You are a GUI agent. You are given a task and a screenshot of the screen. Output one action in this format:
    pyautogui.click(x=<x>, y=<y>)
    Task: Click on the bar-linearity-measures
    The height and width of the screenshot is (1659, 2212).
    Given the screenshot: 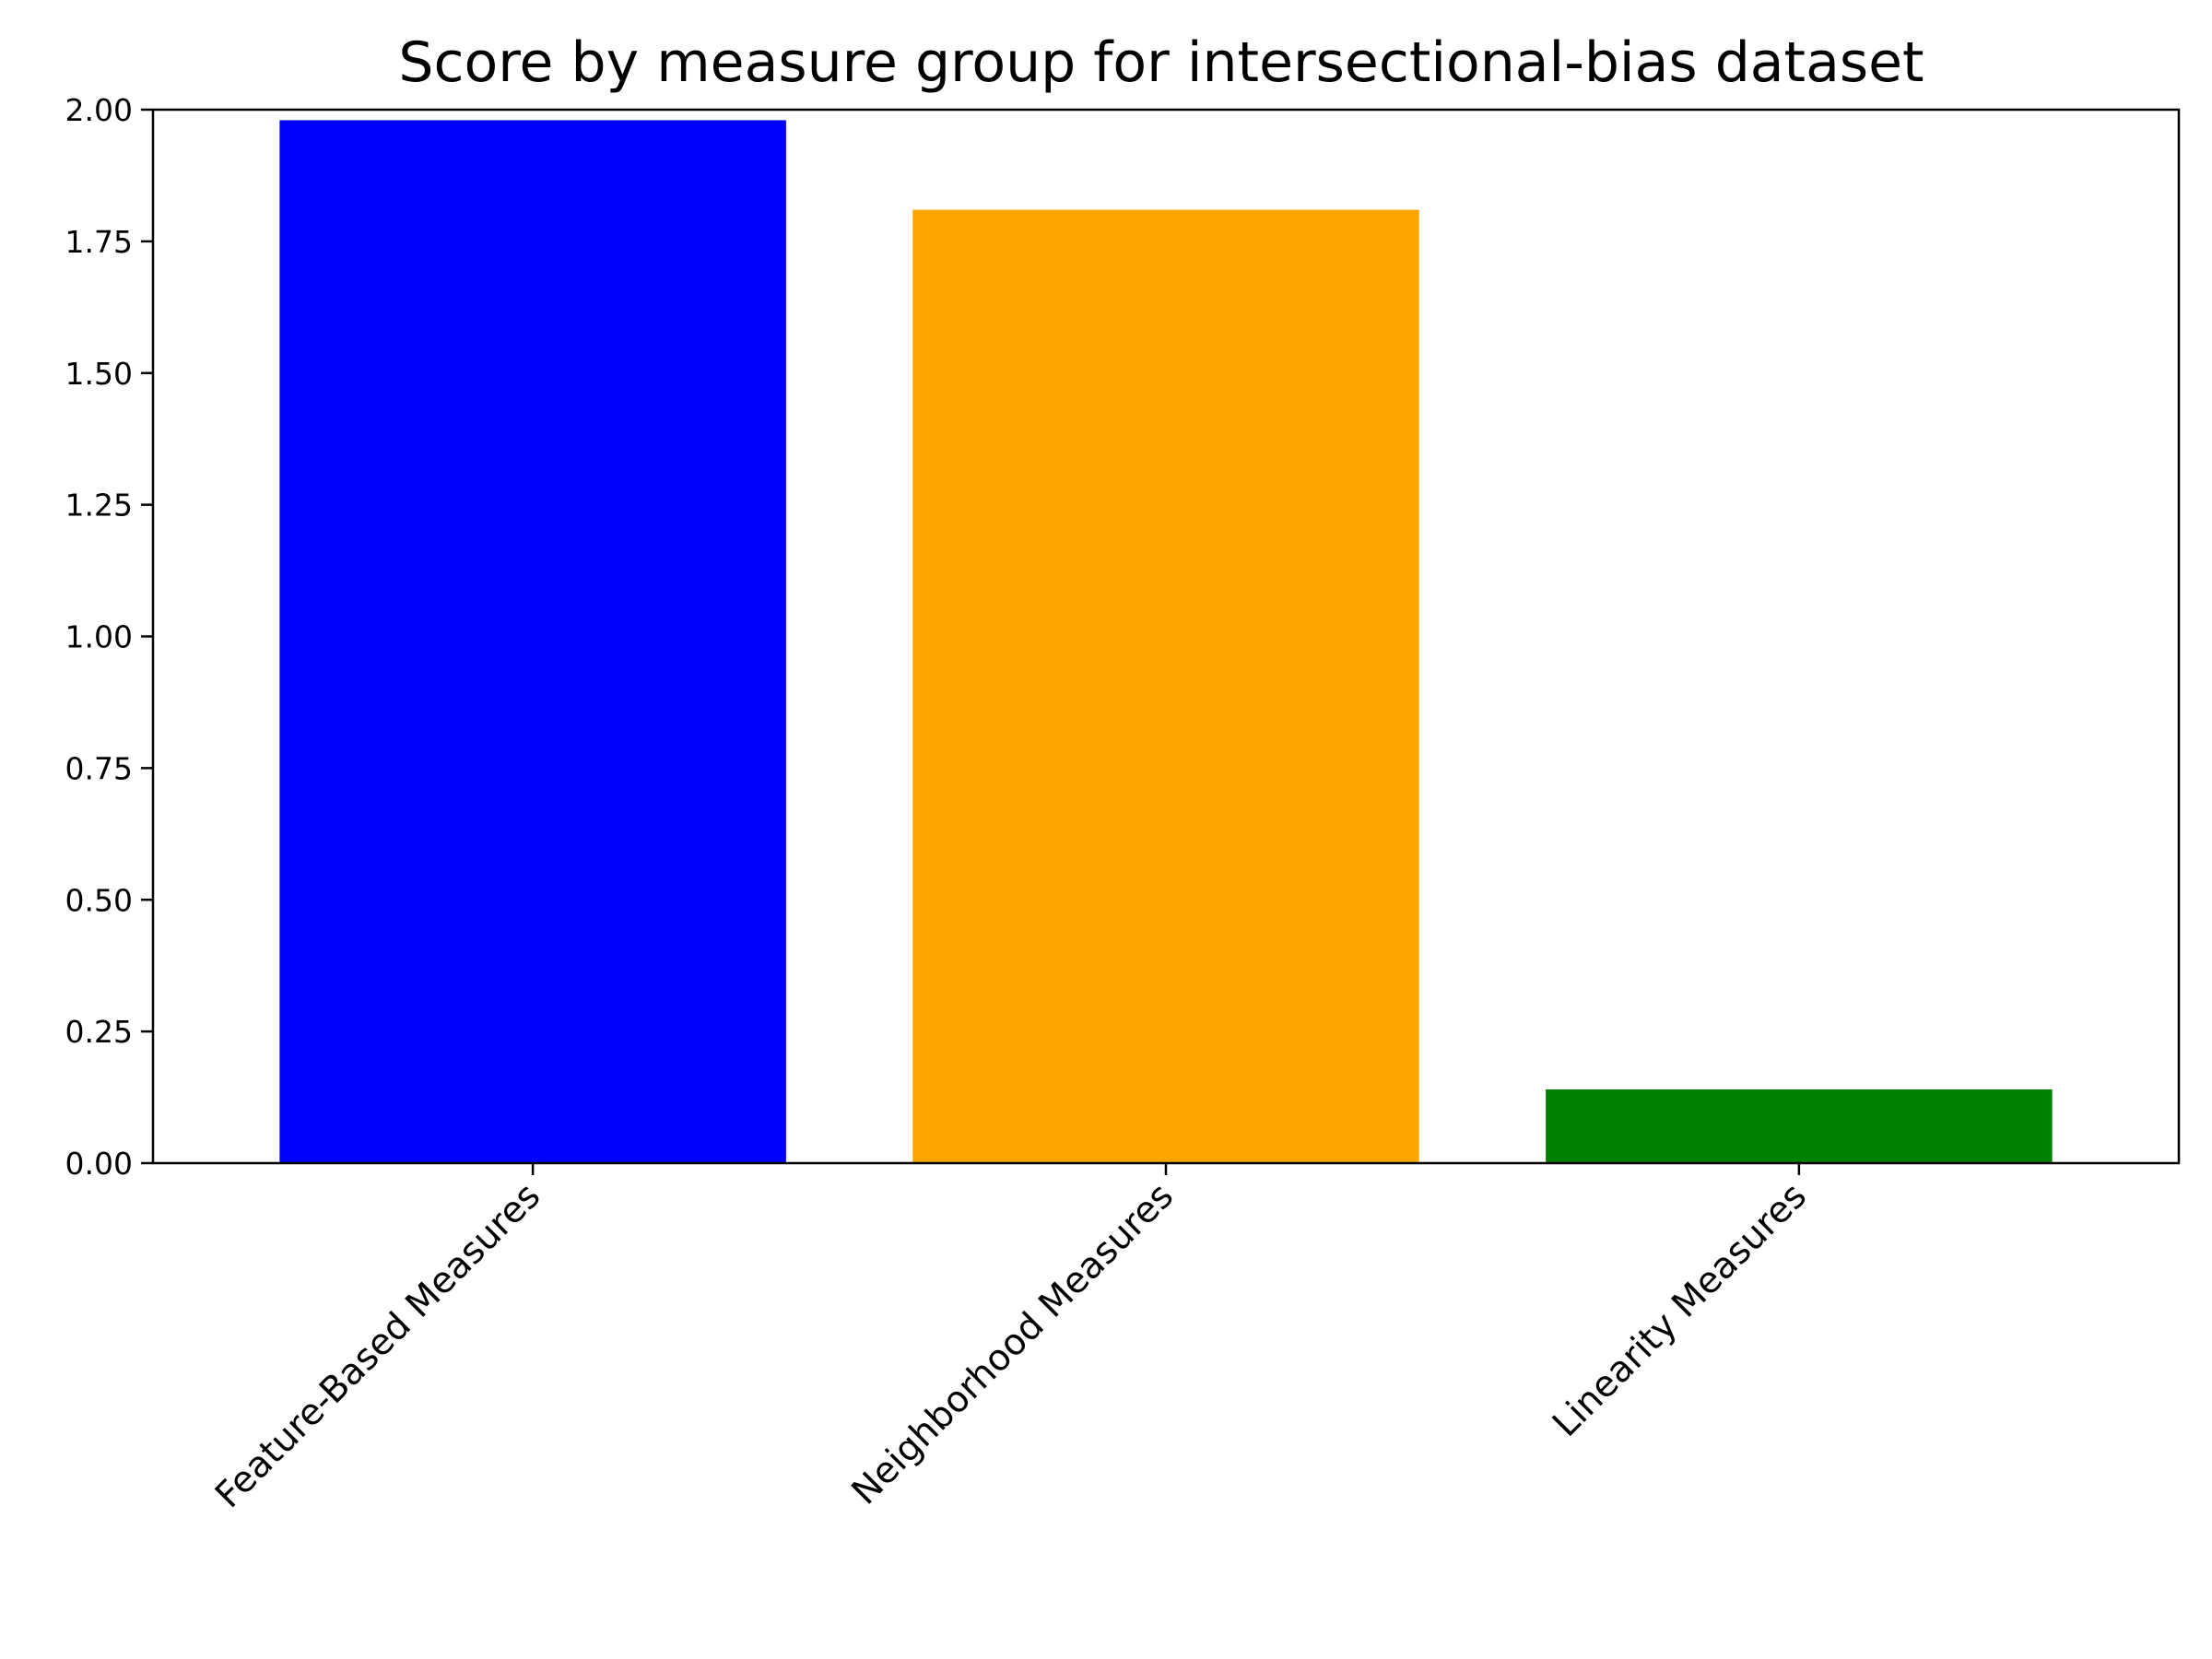 What is the action you would take?
    pyautogui.click(x=1799, y=1125)
    